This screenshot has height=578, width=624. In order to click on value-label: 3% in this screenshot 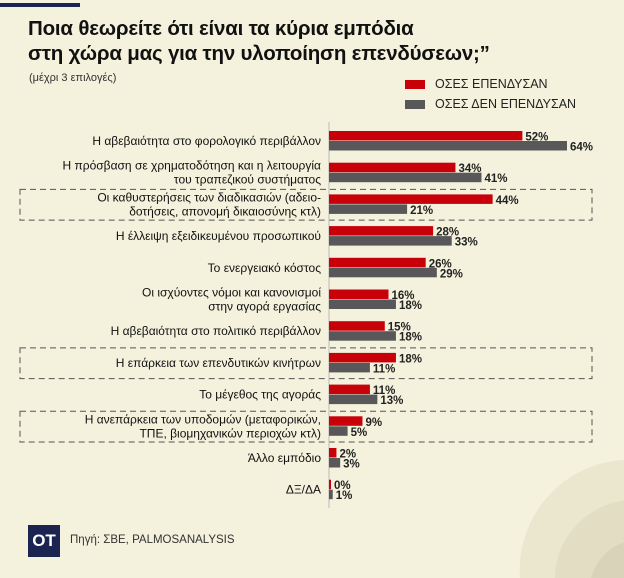, I will do `click(351, 465)`.